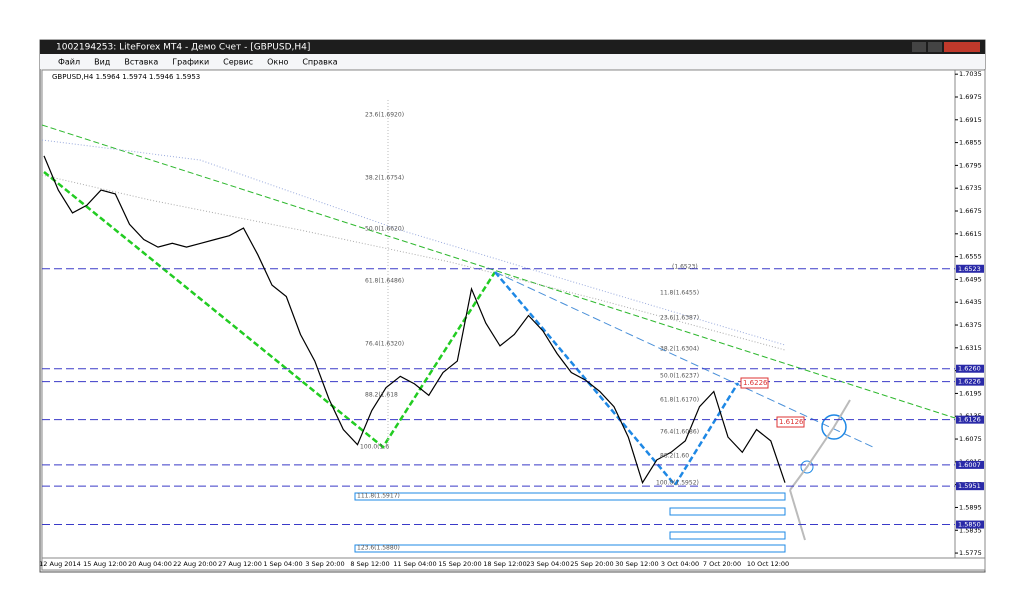 The height and width of the screenshot is (615, 1024). Describe the element at coordinates (970, 439) in the screenshot. I see `y-tick-label: 1.6075` at that location.